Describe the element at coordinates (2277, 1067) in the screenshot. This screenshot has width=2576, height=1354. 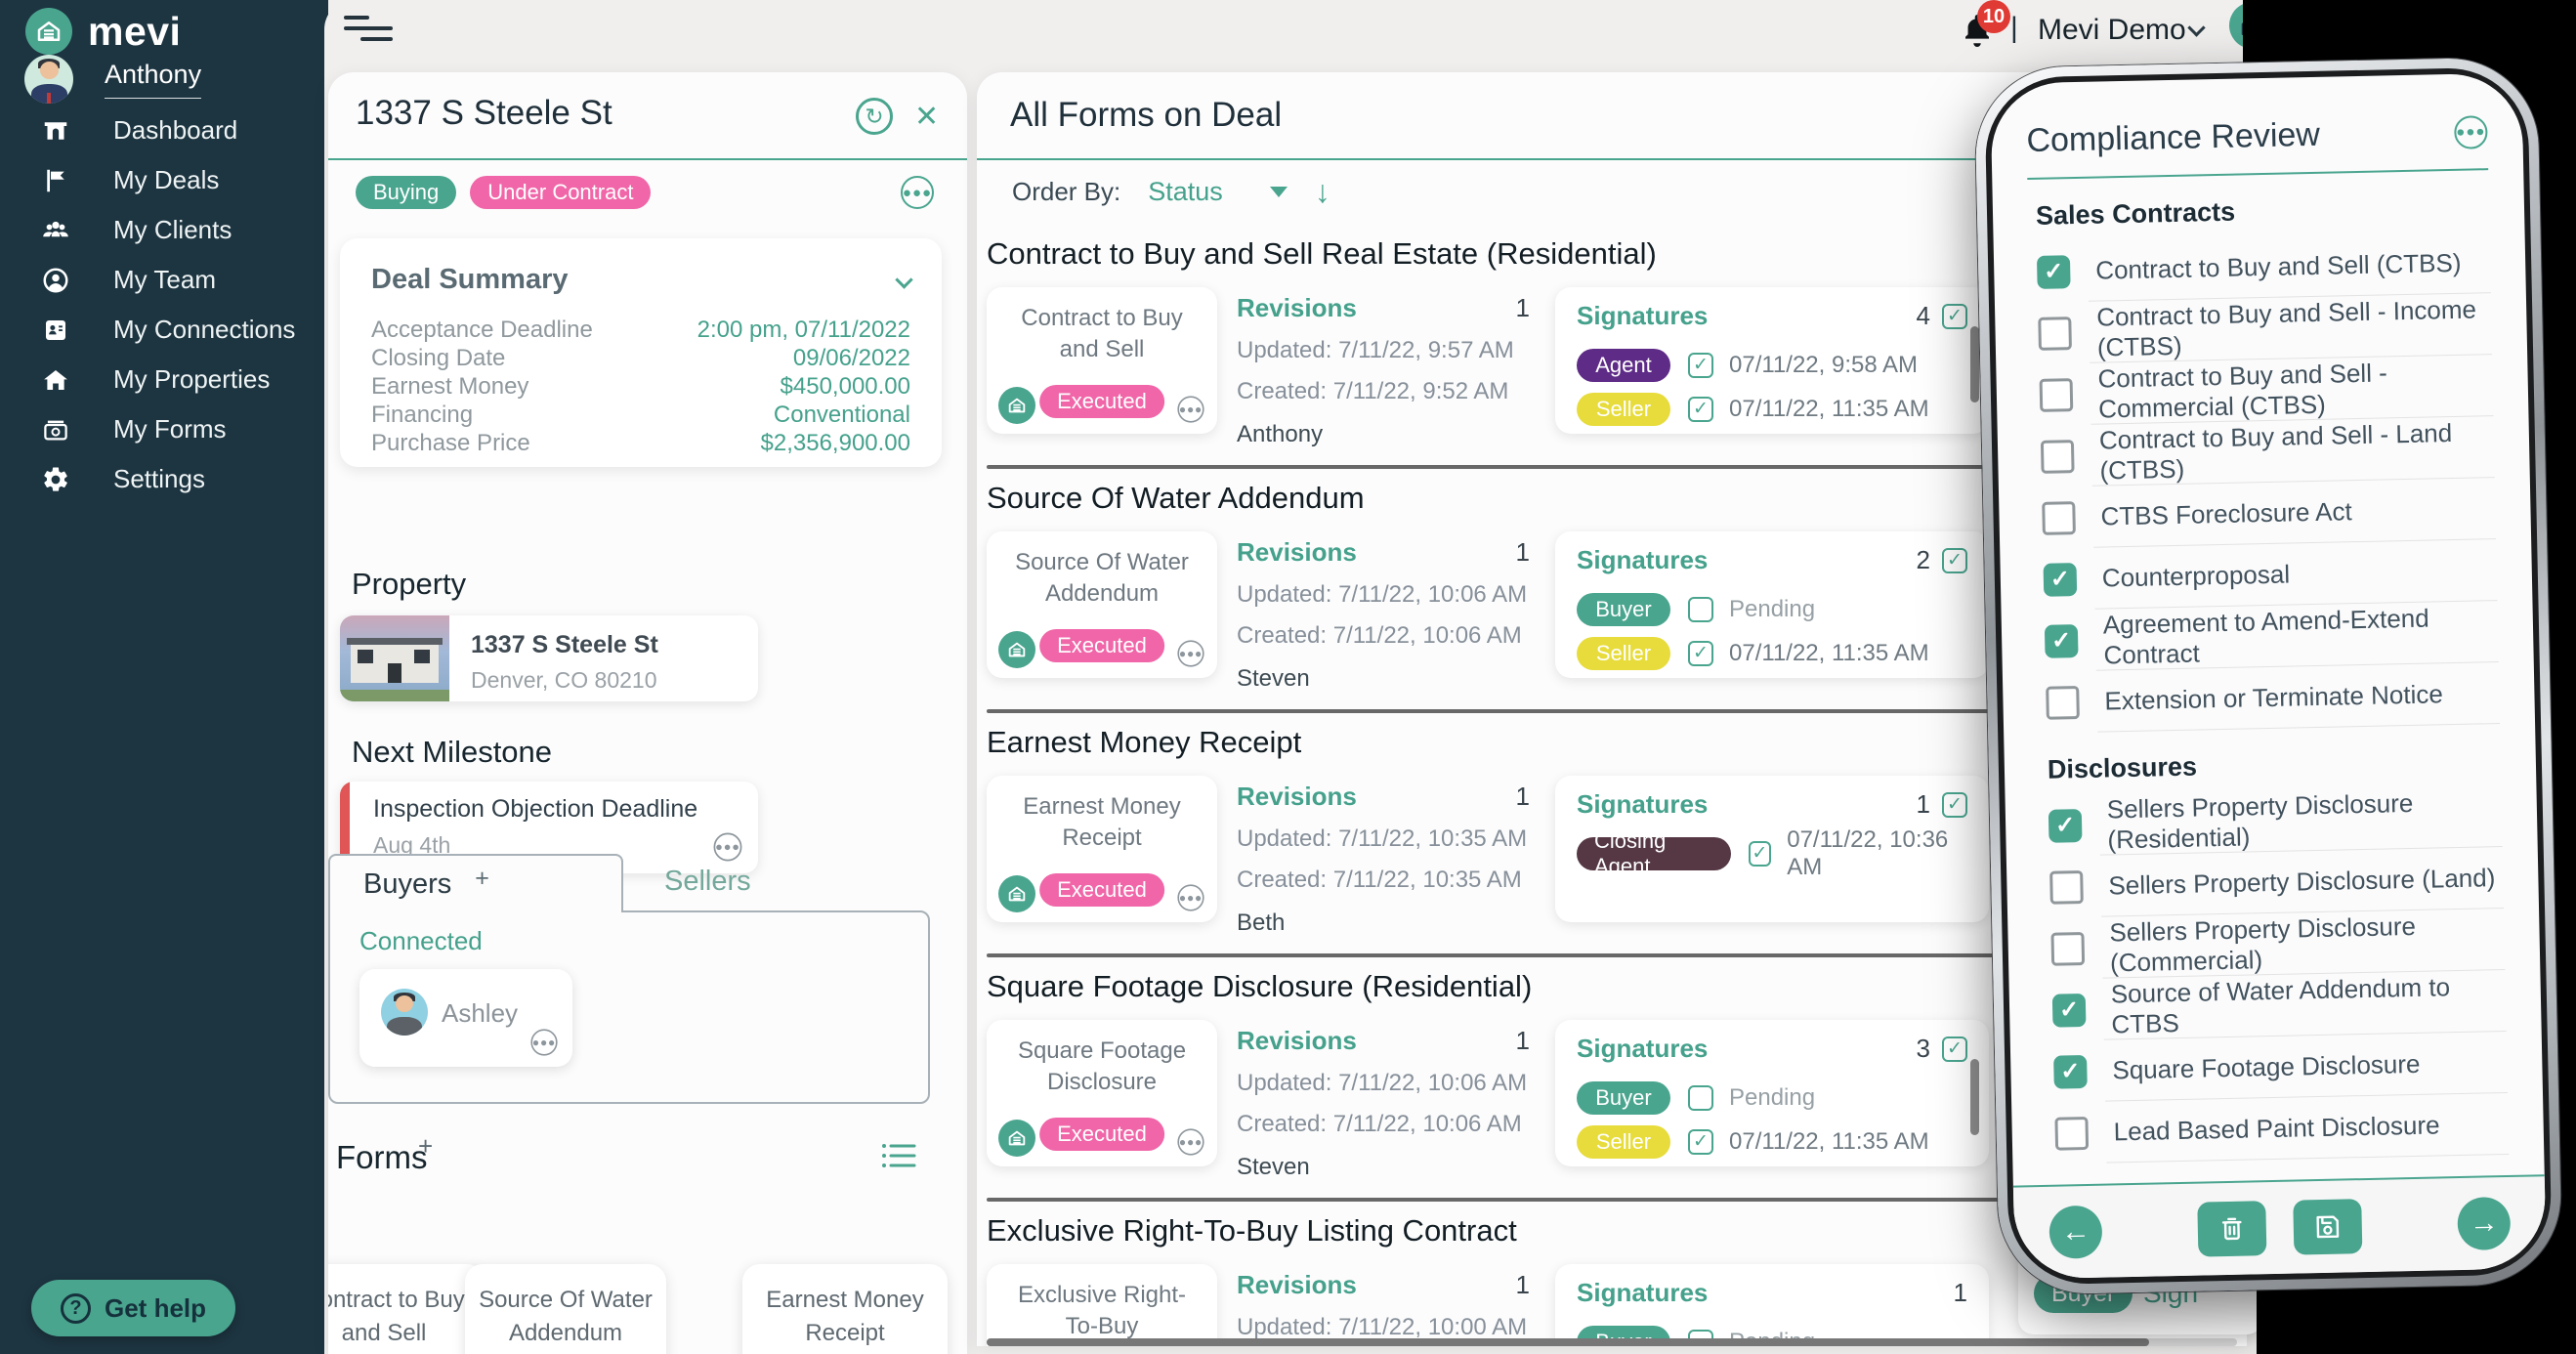
I see `compliance-check-item: ✓ Square Footage Disclosure` at that location.